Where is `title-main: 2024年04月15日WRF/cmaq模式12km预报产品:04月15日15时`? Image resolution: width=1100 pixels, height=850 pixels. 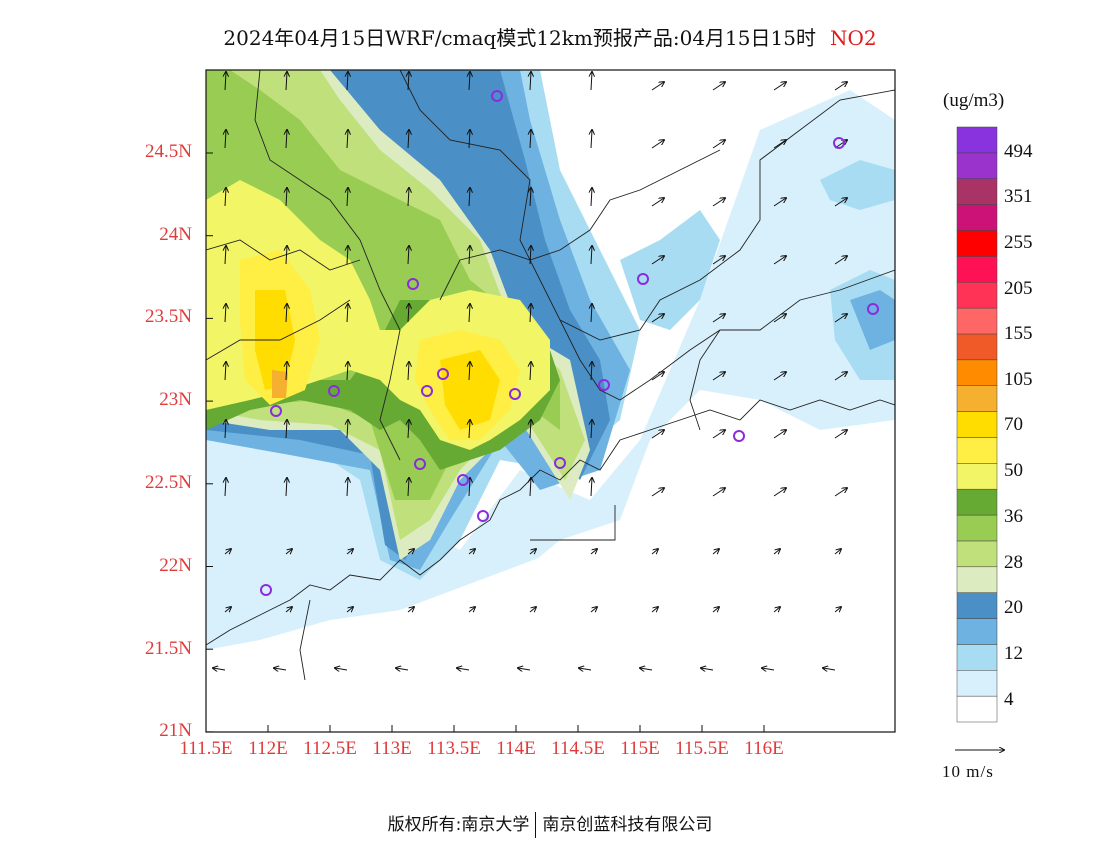 title-main: 2024年04月15日WRF/cmaq模式12km预报产品:04月15日15时 is located at coordinates (519, 38).